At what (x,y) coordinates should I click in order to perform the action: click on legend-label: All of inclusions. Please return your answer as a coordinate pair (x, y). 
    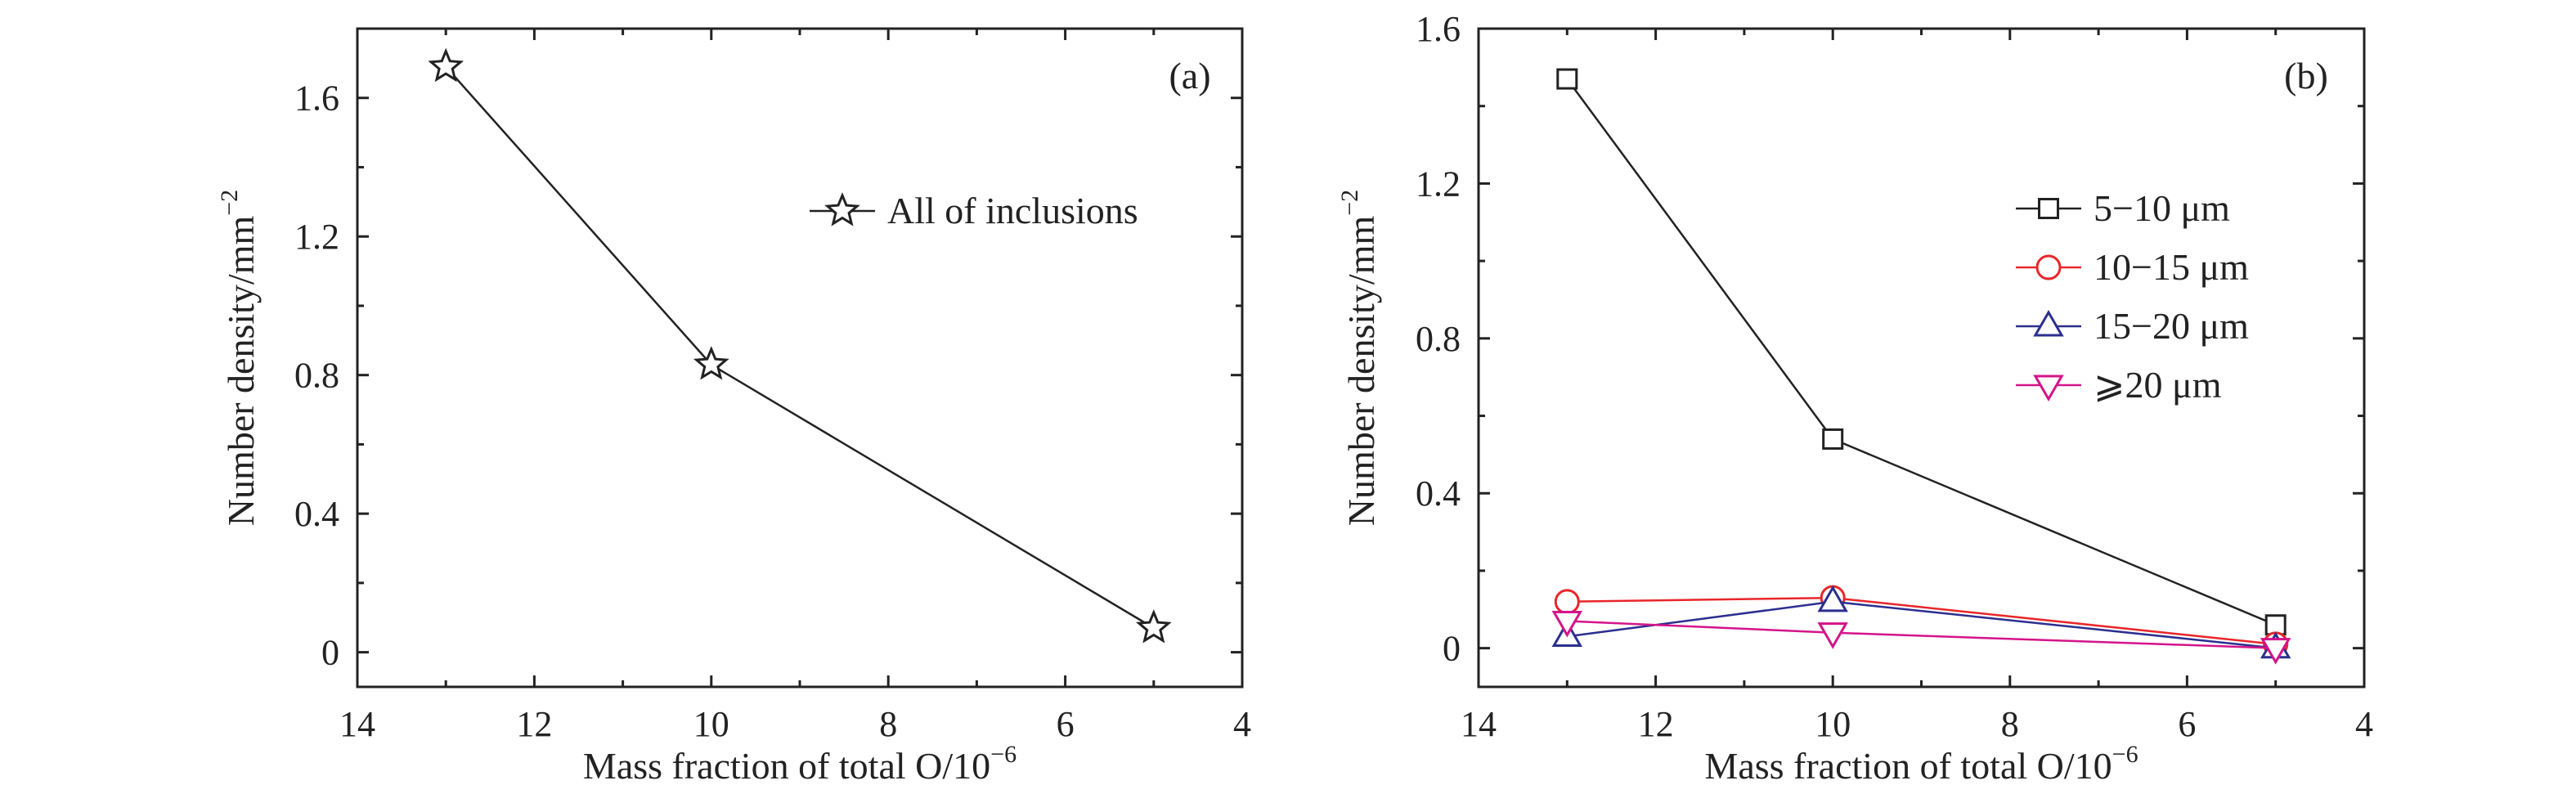
    Looking at the image, I should click on (1012, 211).